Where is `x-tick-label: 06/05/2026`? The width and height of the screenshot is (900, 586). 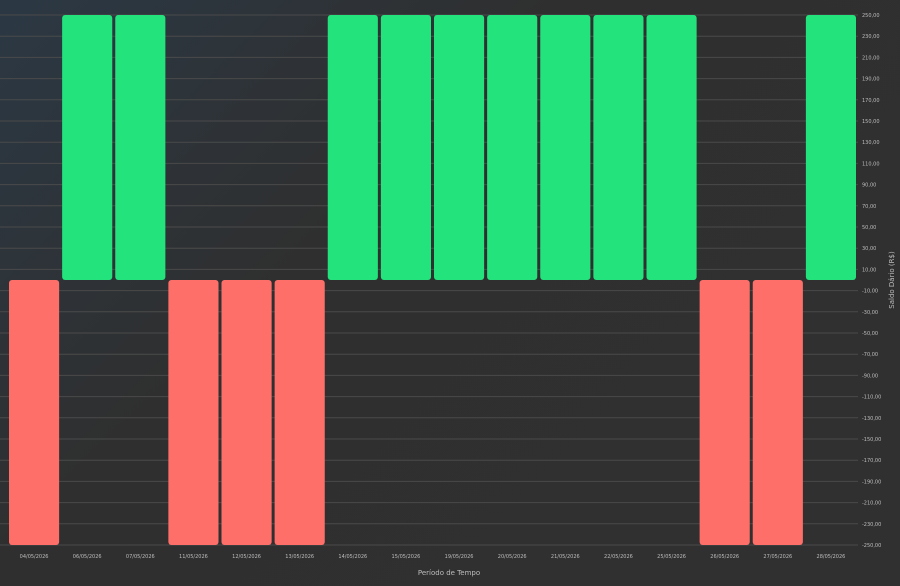
x-tick-label: 06/05/2026 is located at coordinates (87, 557).